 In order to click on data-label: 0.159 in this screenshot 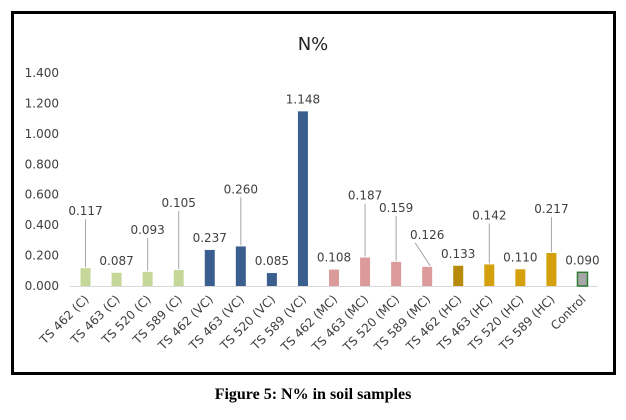, I will do `click(396, 208)`.